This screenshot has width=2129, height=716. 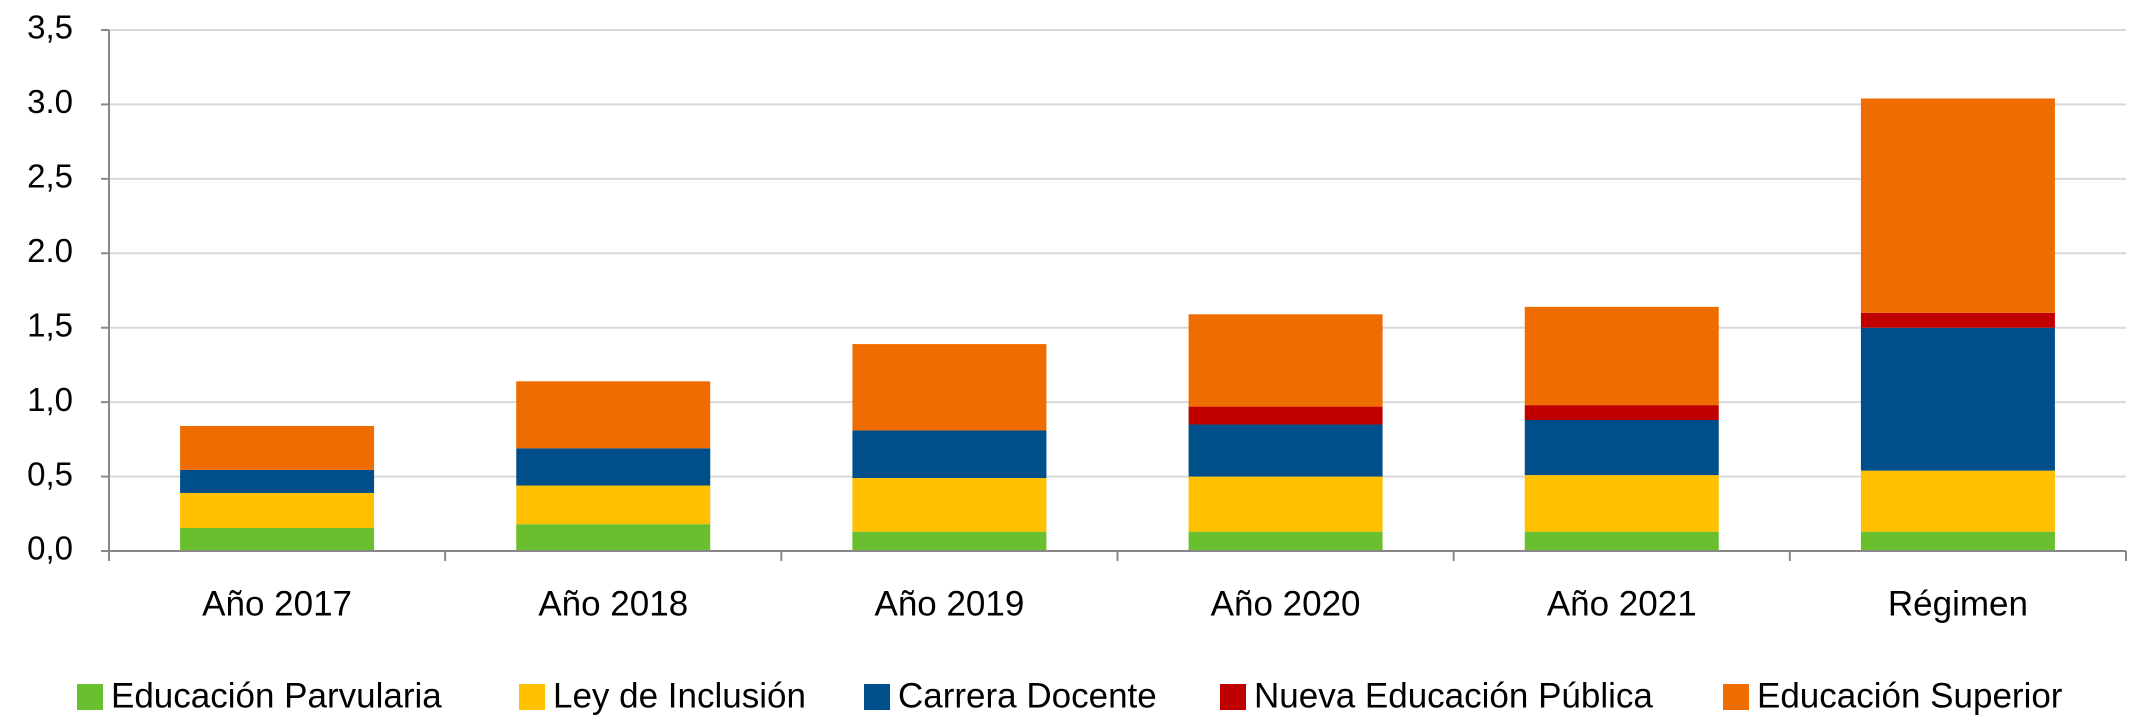 What do you see at coordinates (1910, 695) in the screenshot?
I see `legend-label: Educación Superior` at bounding box center [1910, 695].